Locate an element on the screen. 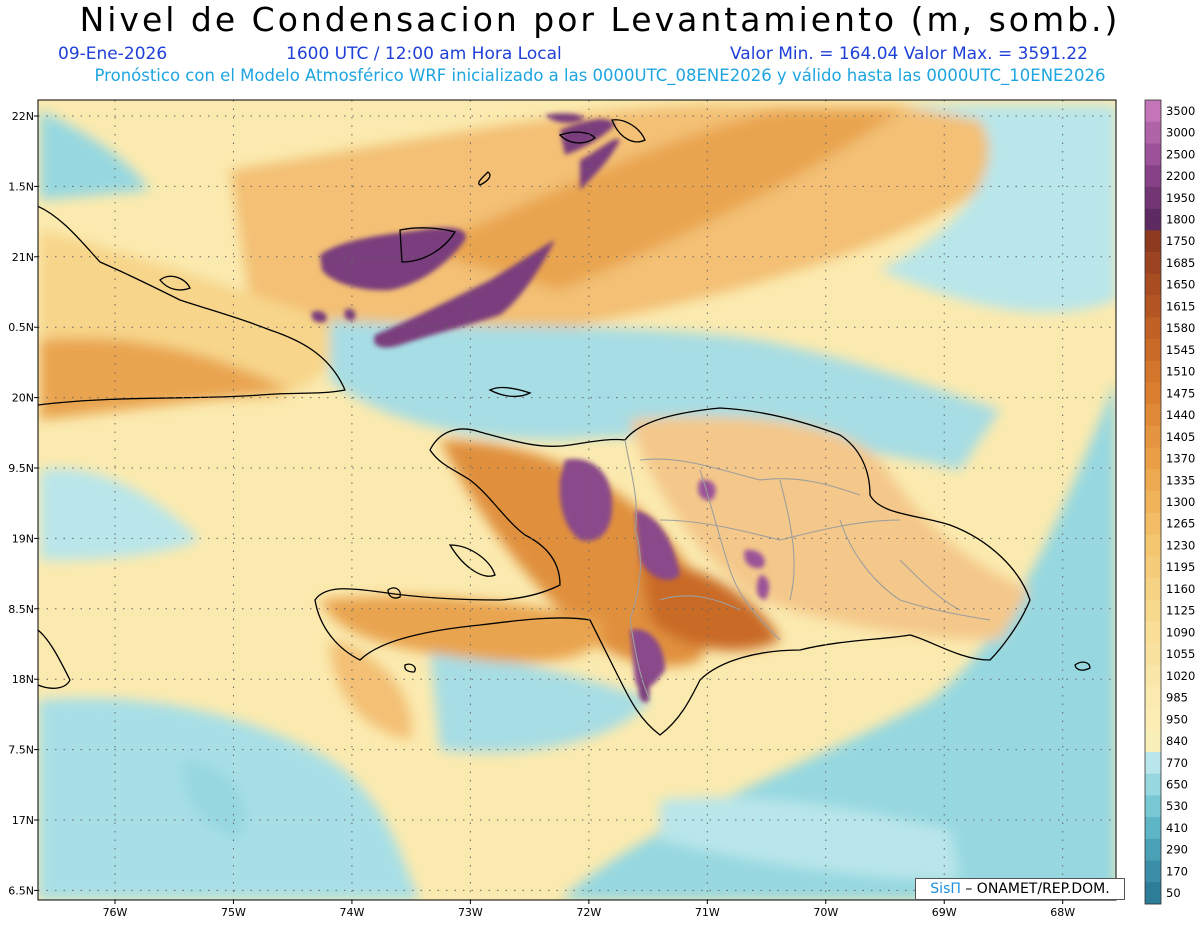 The width and height of the screenshot is (1200, 927). value-range: Valor Min. = 164.04 Valor Max. = 3591.22 is located at coordinates (909, 54).